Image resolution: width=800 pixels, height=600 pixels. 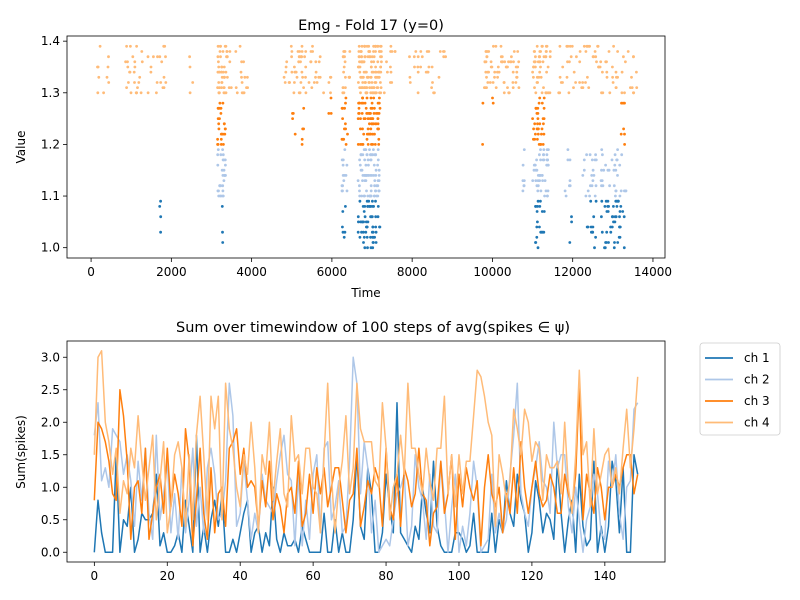 I want to click on bottom-x-tick-label: 140, so click(x=604, y=576).